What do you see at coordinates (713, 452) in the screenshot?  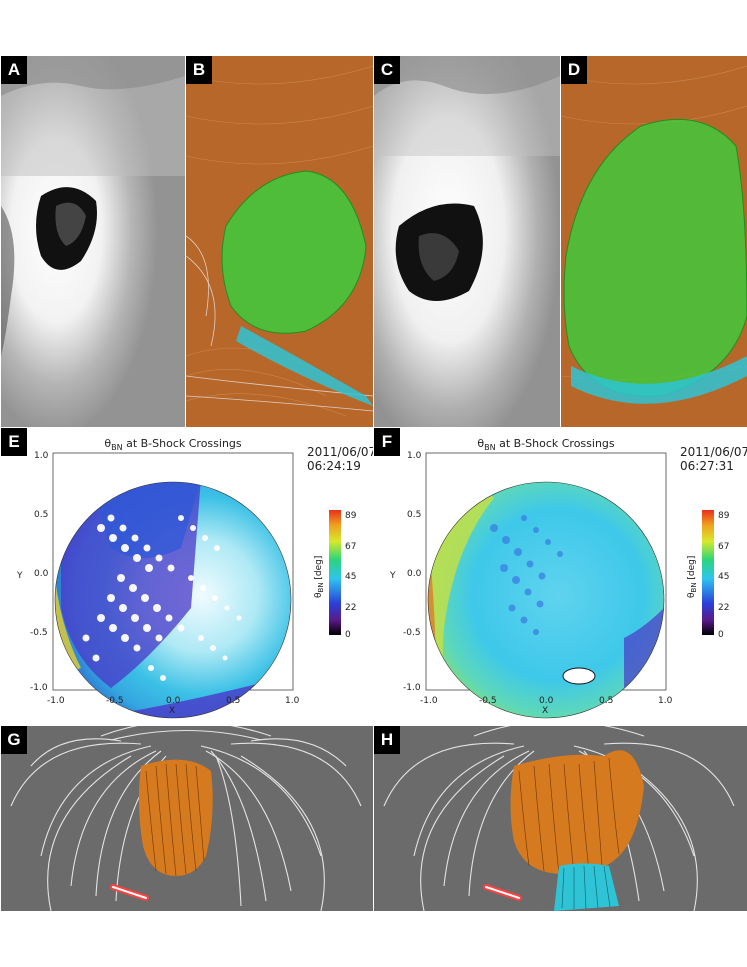 I see `date-f: 2011/06/07` at bounding box center [713, 452].